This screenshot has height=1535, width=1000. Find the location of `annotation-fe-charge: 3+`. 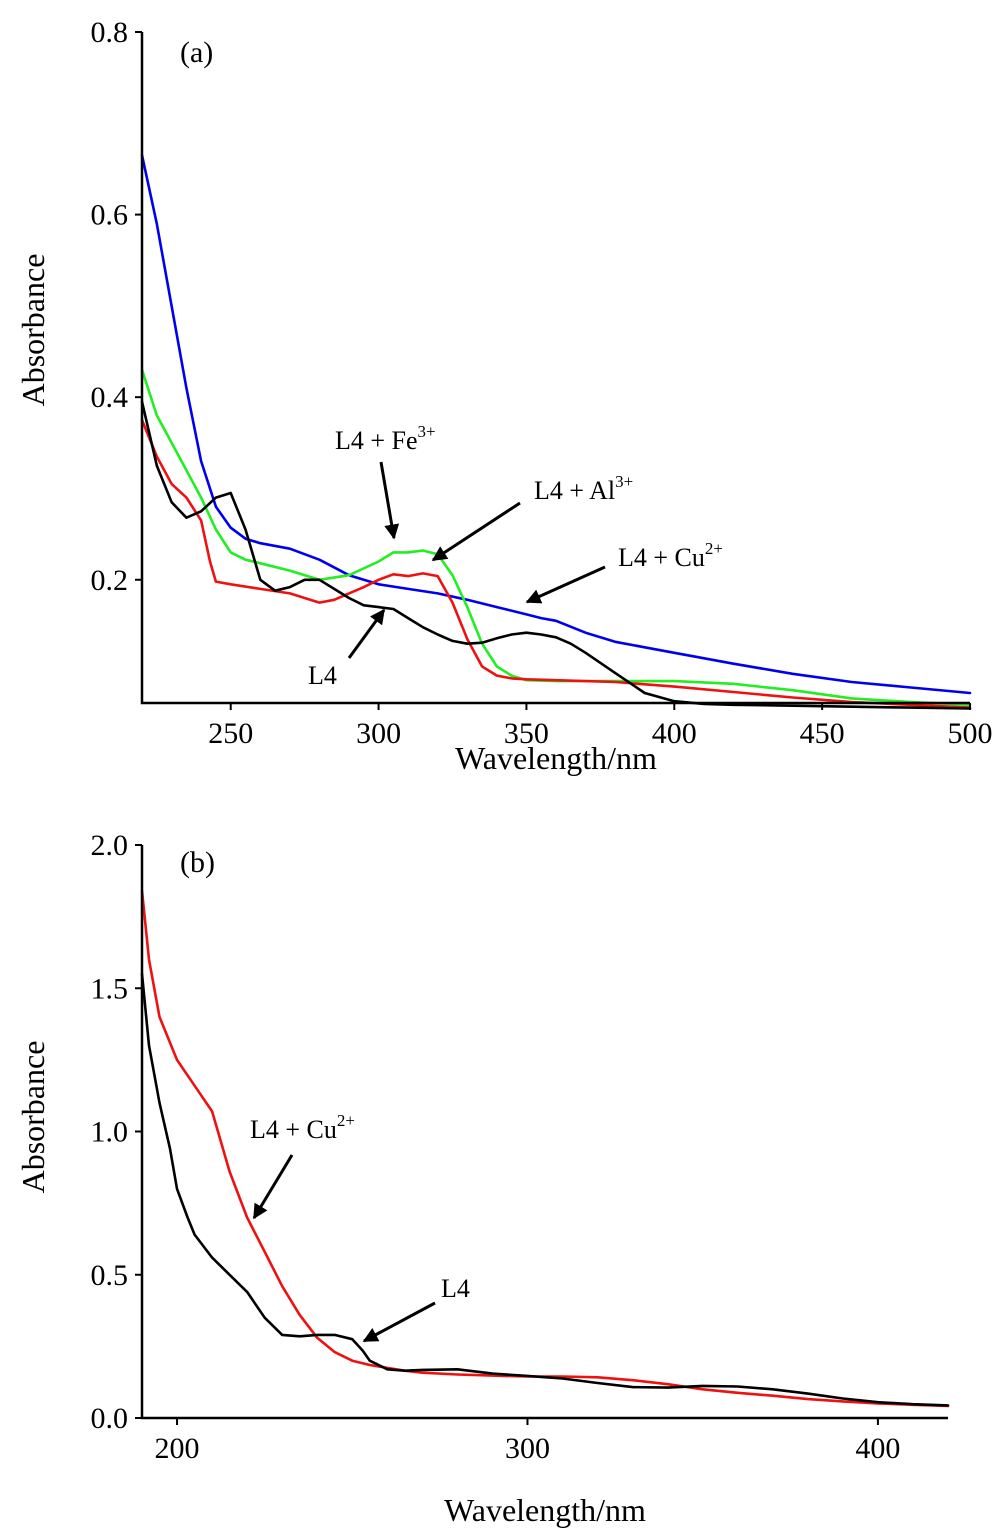

annotation-fe-charge: 3+ is located at coordinates (427, 431).